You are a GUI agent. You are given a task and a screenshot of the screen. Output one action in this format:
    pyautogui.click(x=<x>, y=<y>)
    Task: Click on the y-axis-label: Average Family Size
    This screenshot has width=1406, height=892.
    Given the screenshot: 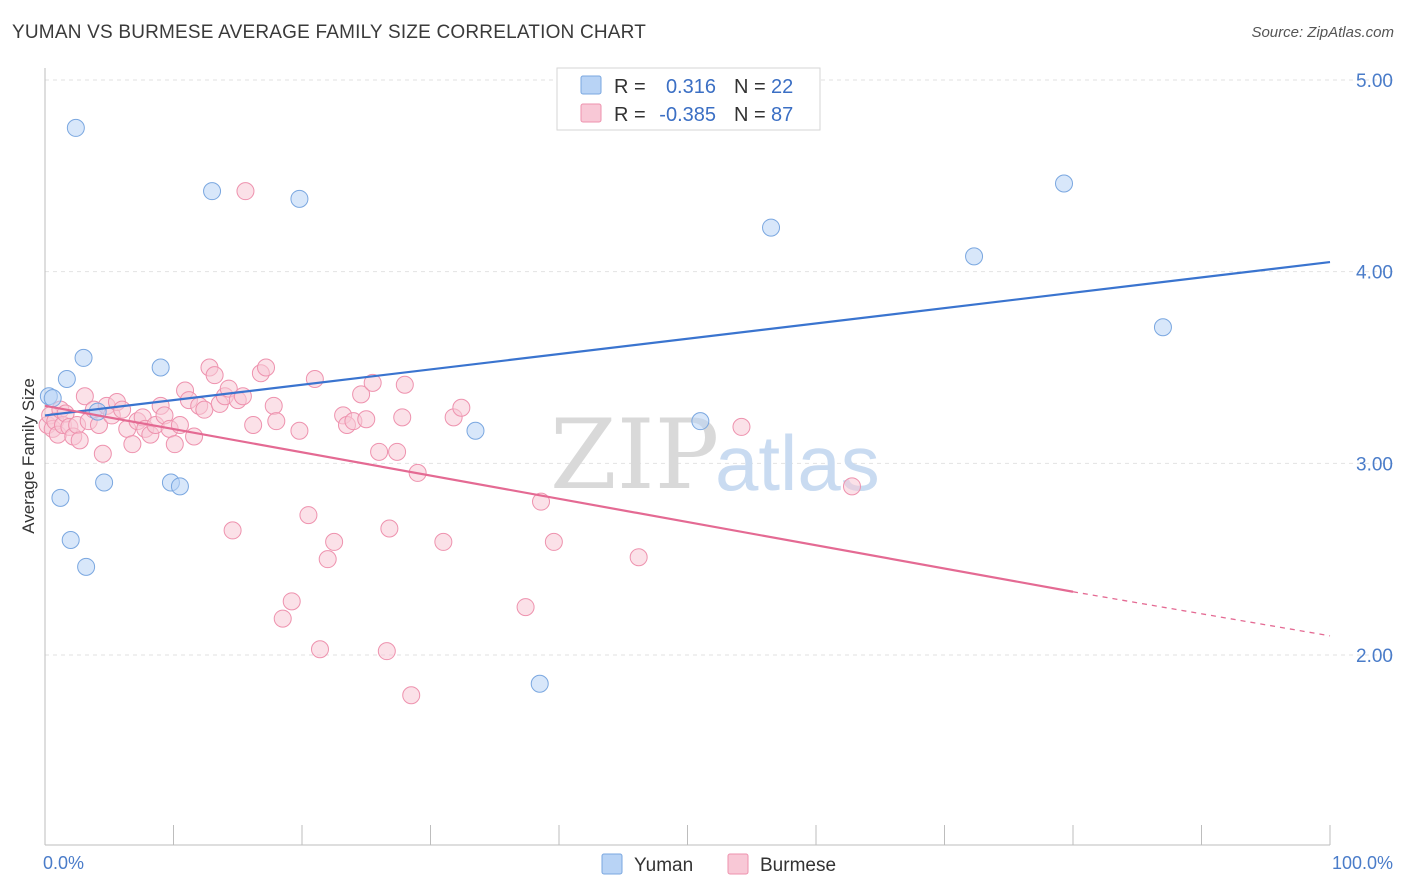 What is the action you would take?
    pyautogui.click(x=28, y=456)
    